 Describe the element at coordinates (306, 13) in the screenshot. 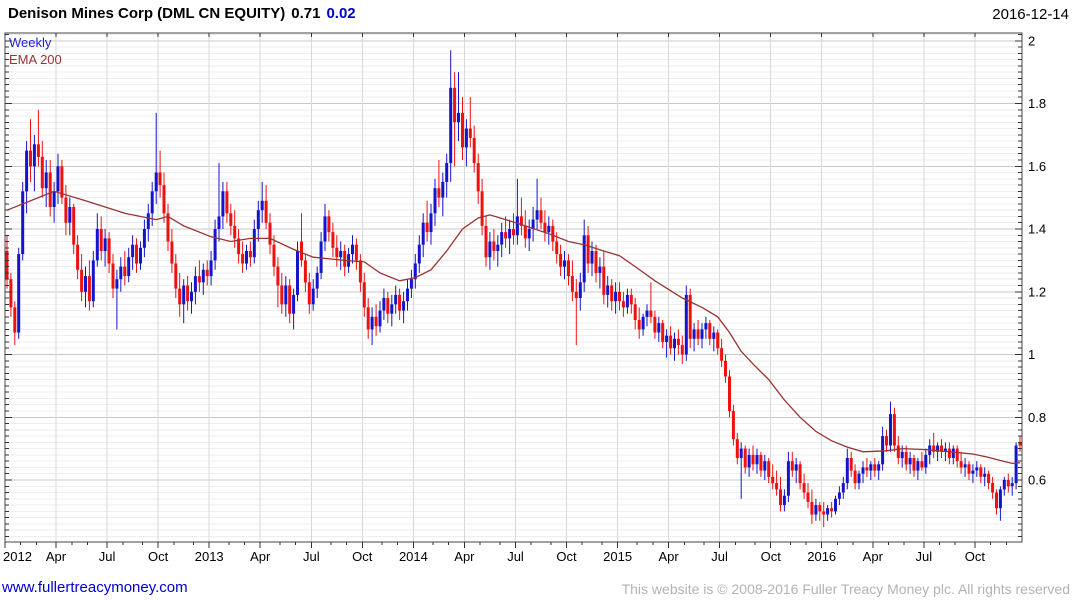

I see `last-price: 0.71` at that location.